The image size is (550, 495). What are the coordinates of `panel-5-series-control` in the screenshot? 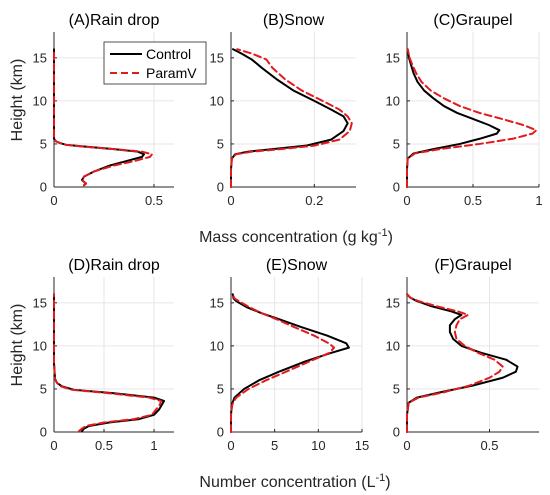 It's located at (290, 363).